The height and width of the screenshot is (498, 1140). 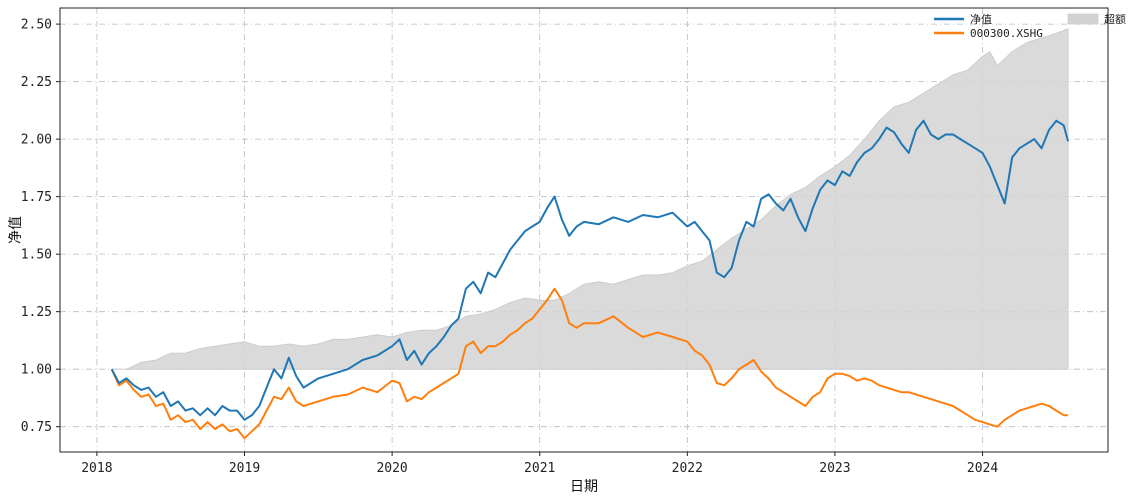 I want to click on legend-entry-excess: 超额, so click(x=1096, y=19).